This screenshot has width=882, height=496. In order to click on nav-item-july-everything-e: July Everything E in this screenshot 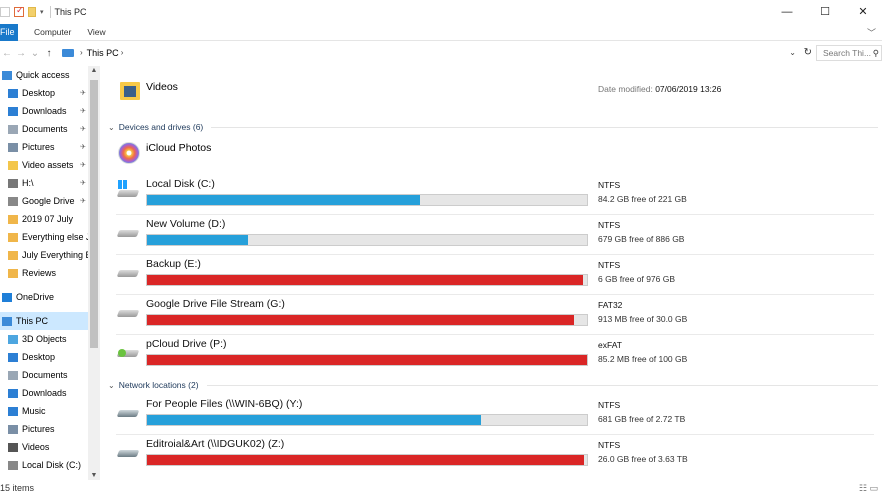, I will do `click(44, 255)`.